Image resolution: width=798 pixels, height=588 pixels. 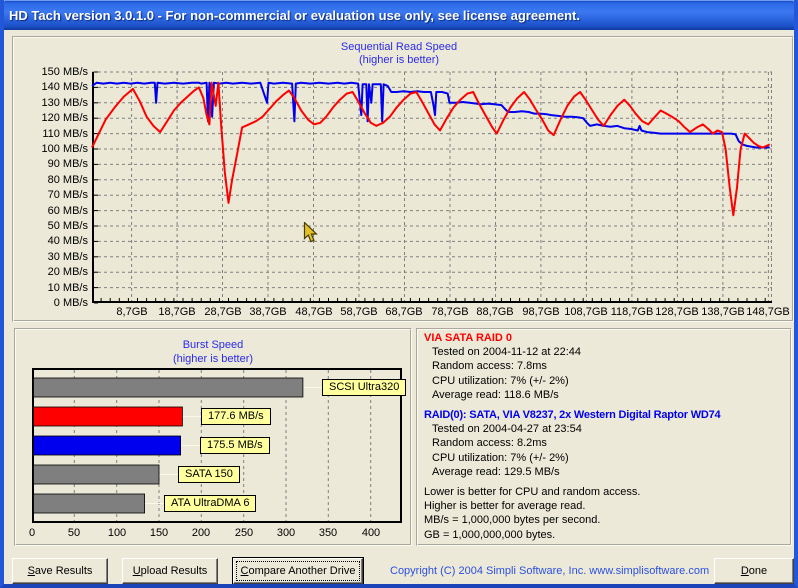 I want to click on note-gb-definition: GB = 1,000,000,000 bytes., so click(x=490, y=534).